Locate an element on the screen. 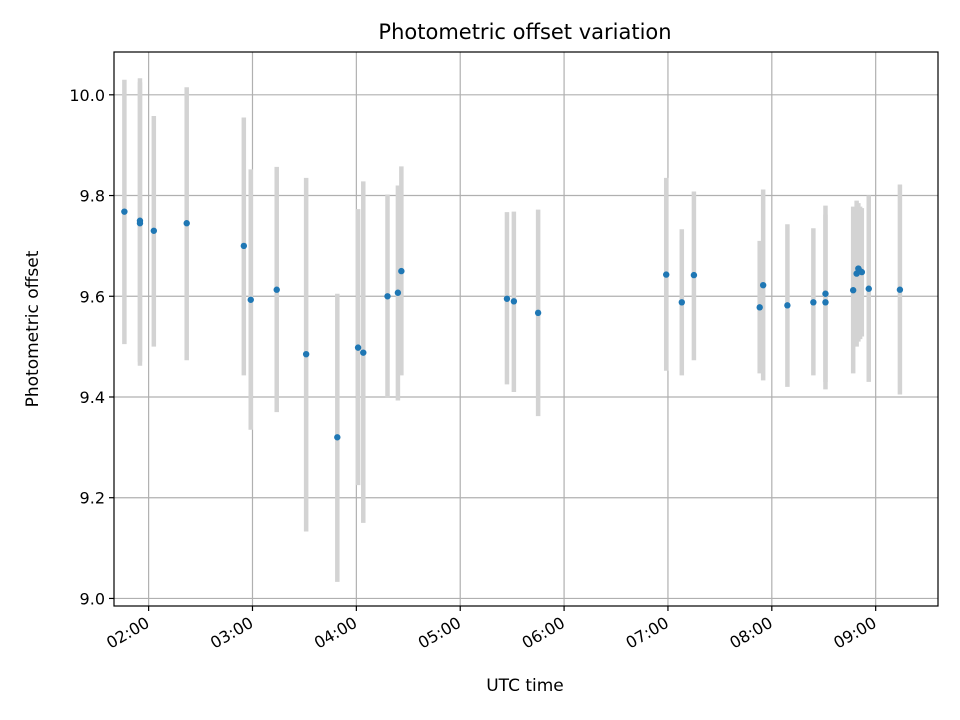  x-tick-label: 05:00 is located at coordinates (439, 633).